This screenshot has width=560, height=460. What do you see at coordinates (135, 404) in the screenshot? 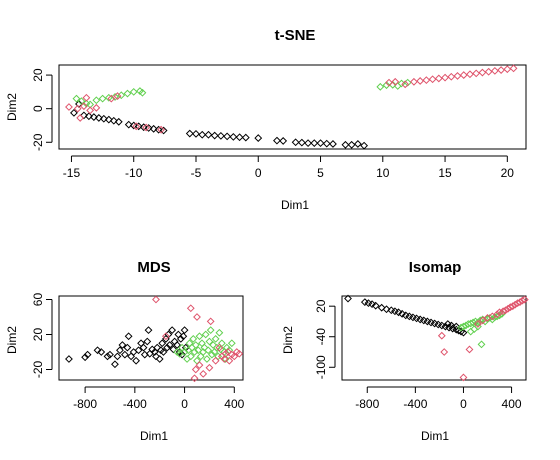
I see `mds-x-tick-label: -400` at bounding box center [135, 404].